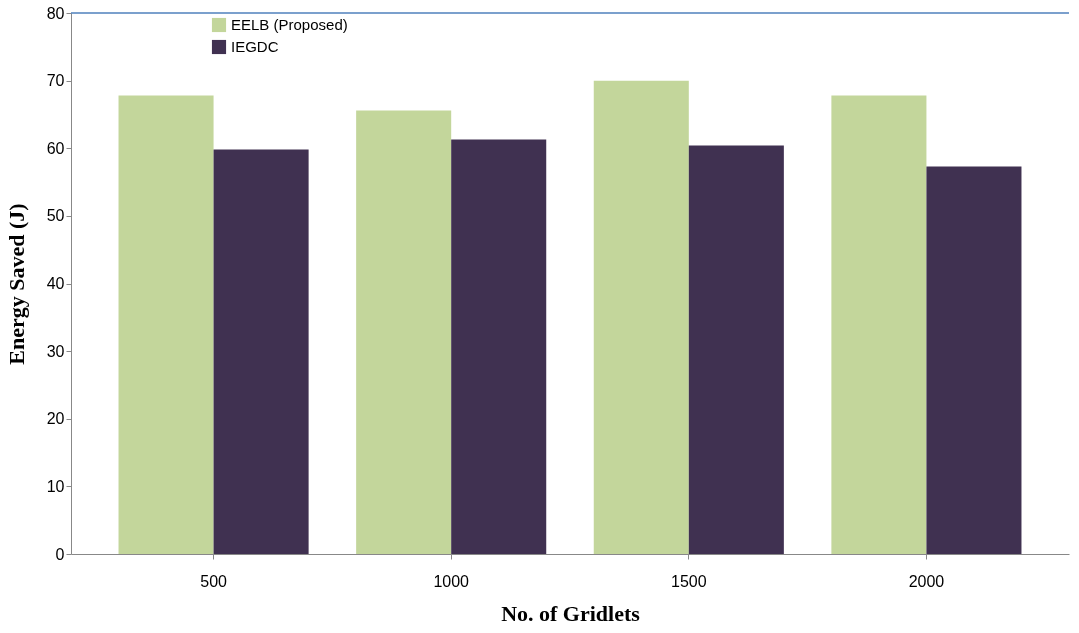 Image resolution: width=1079 pixels, height=633 pixels. Describe the element at coordinates (16, 284) in the screenshot. I see `y-axis-title: Energy Saved (J)` at that location.